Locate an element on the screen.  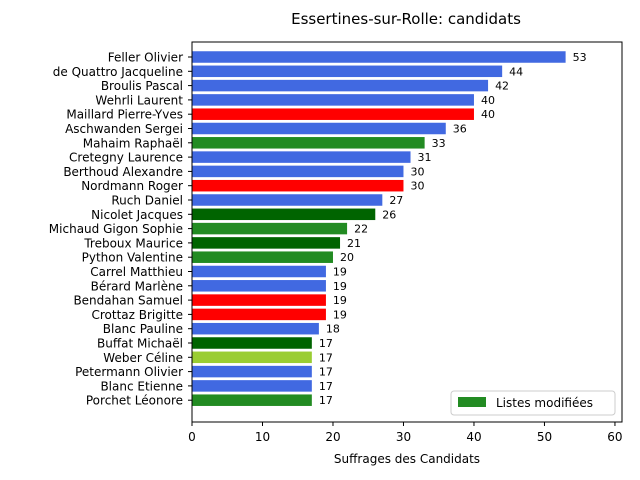
bar-value-label: 44 is located at coordinates (516, 71).